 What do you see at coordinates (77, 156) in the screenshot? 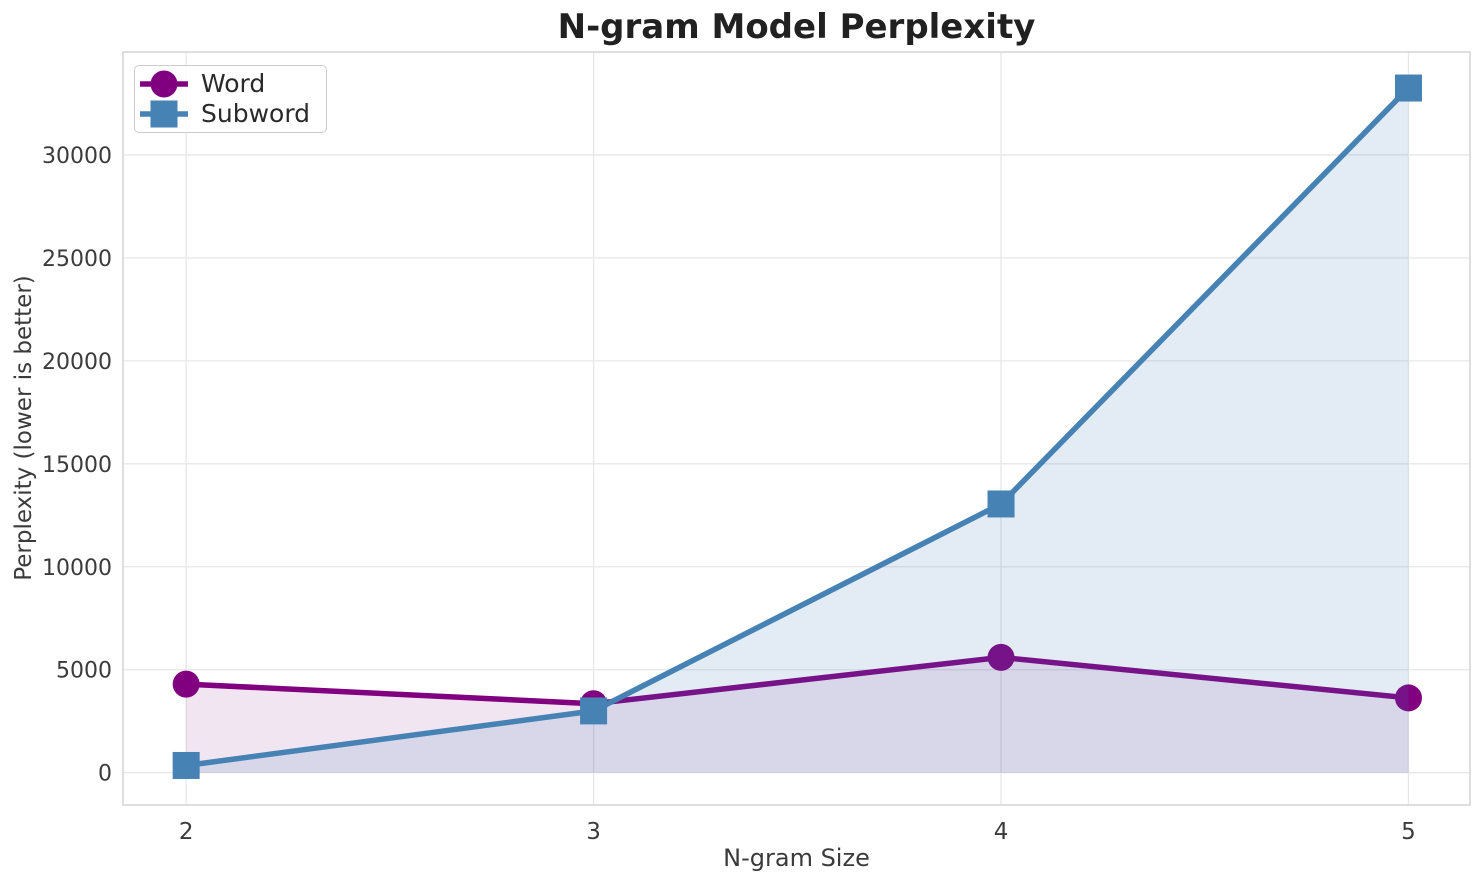
I see `y-tick-label: 30000` at bounding box center [77, 156].